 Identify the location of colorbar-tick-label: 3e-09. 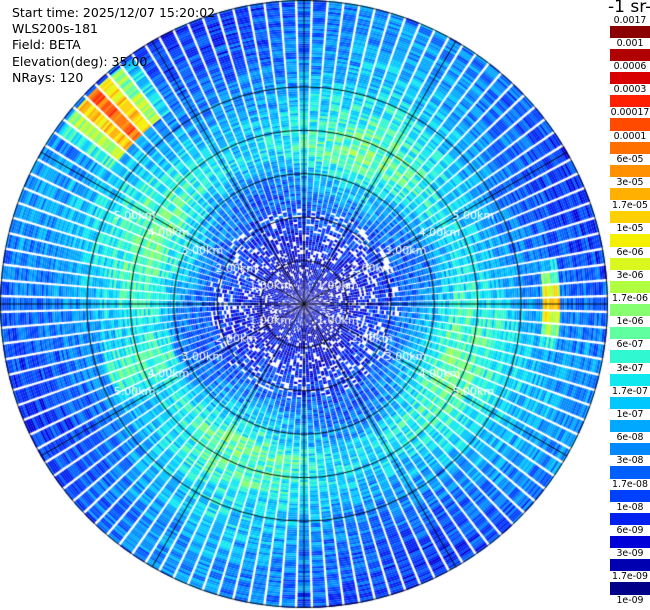
(630, 554).